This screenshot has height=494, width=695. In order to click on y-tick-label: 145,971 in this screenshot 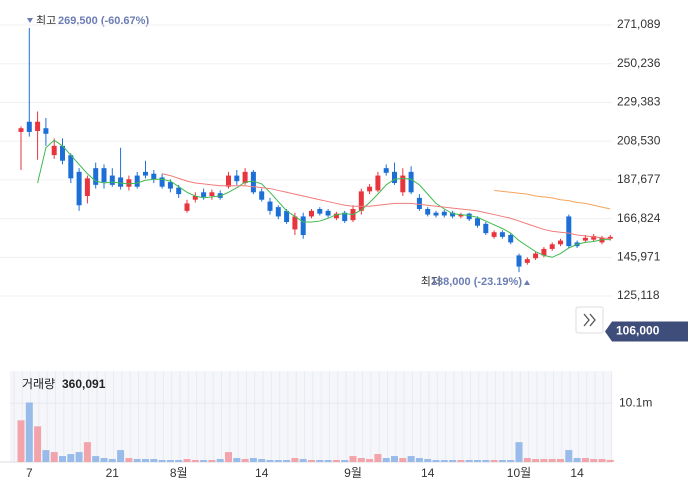, I will do `click(639, 257)`.